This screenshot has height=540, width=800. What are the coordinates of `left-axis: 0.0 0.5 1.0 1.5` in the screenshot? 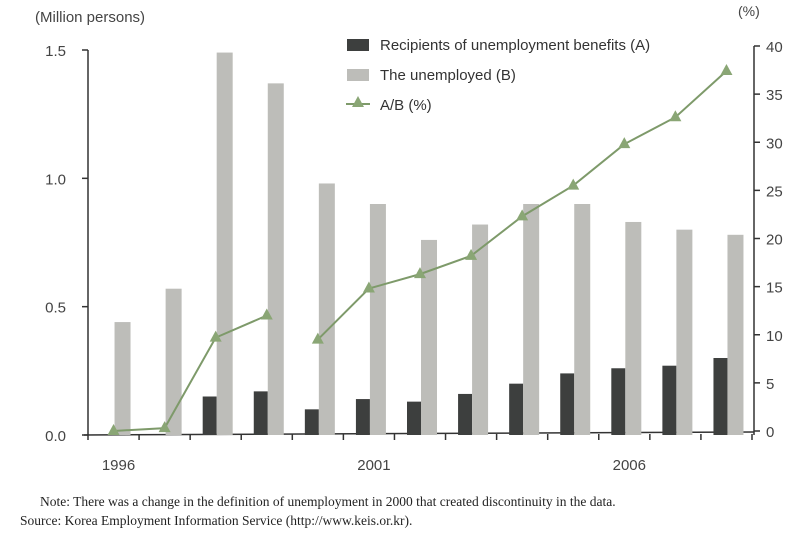 It's located at (67, 244).